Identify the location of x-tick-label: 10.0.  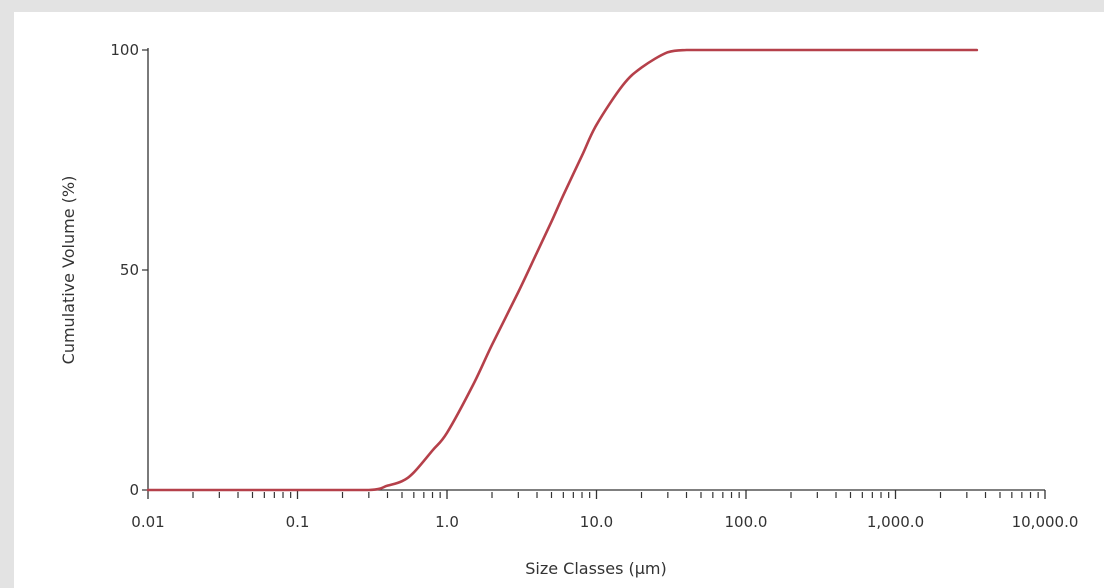
(596, 522).